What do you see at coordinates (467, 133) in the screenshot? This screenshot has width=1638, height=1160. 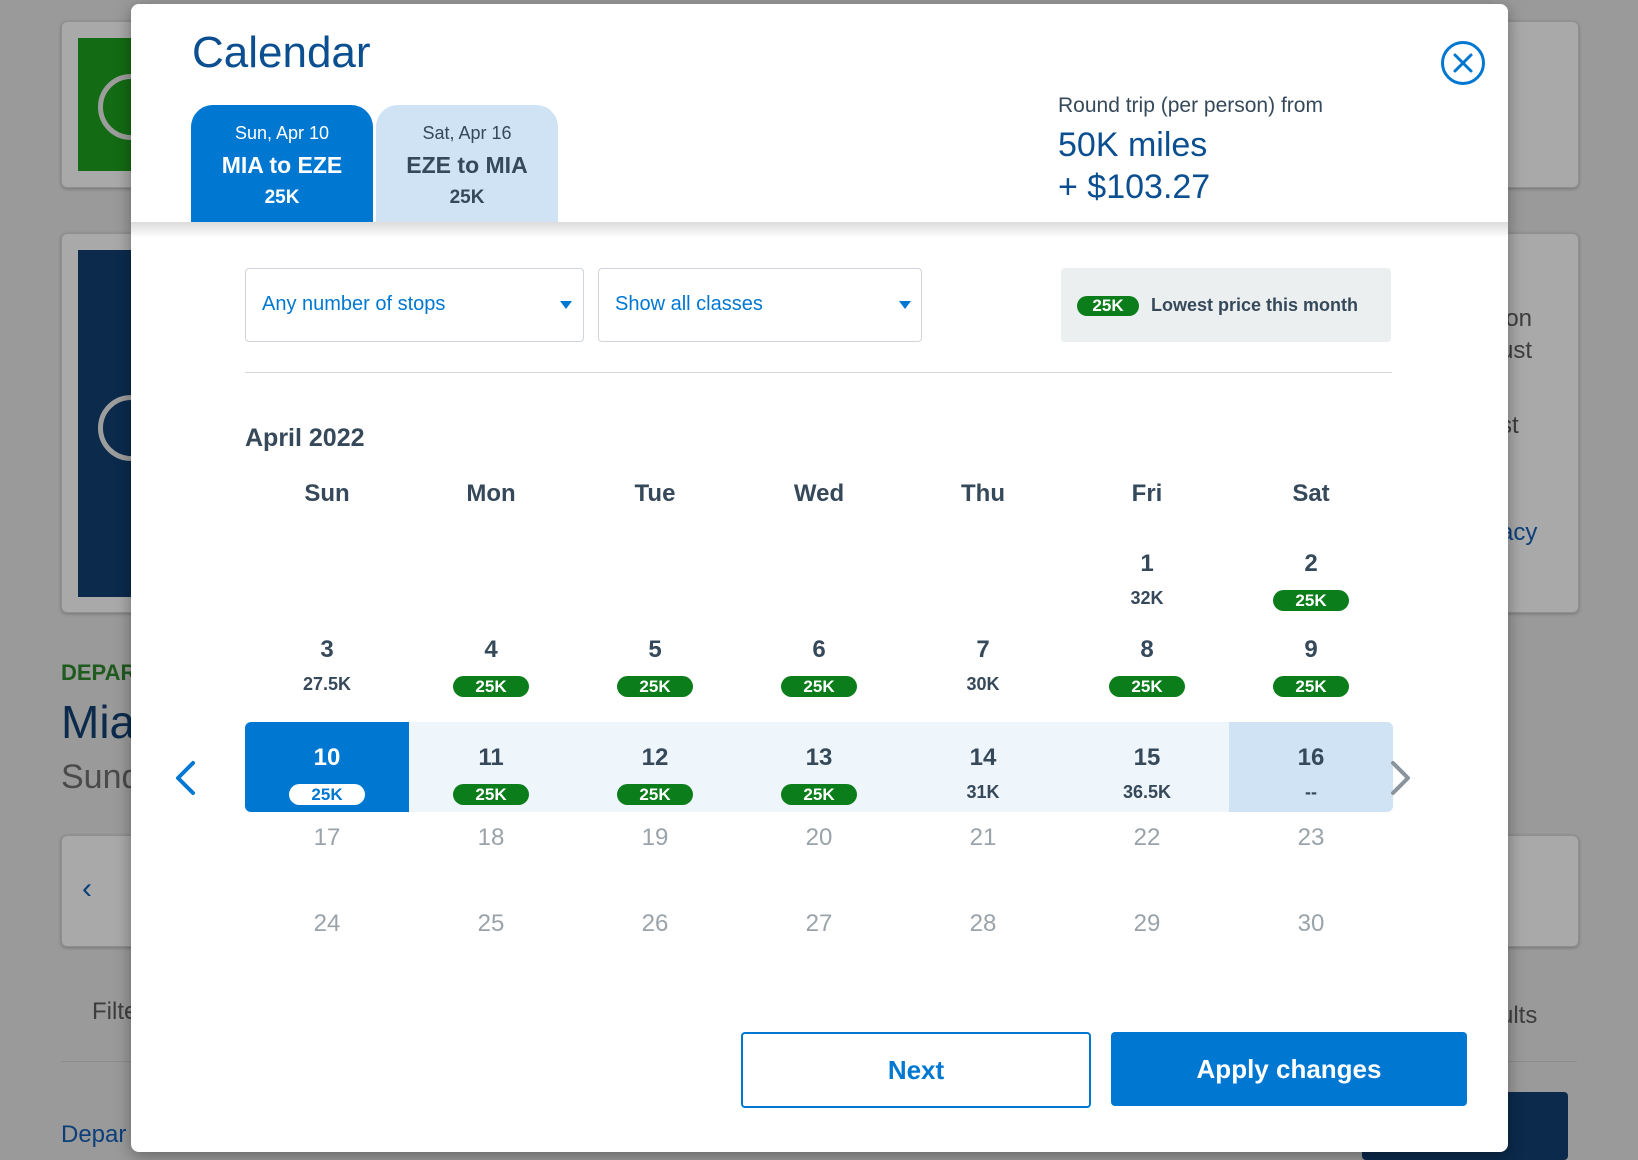 I see `leg-date: Sat, Apr 16` at bounding box center [467, 133].